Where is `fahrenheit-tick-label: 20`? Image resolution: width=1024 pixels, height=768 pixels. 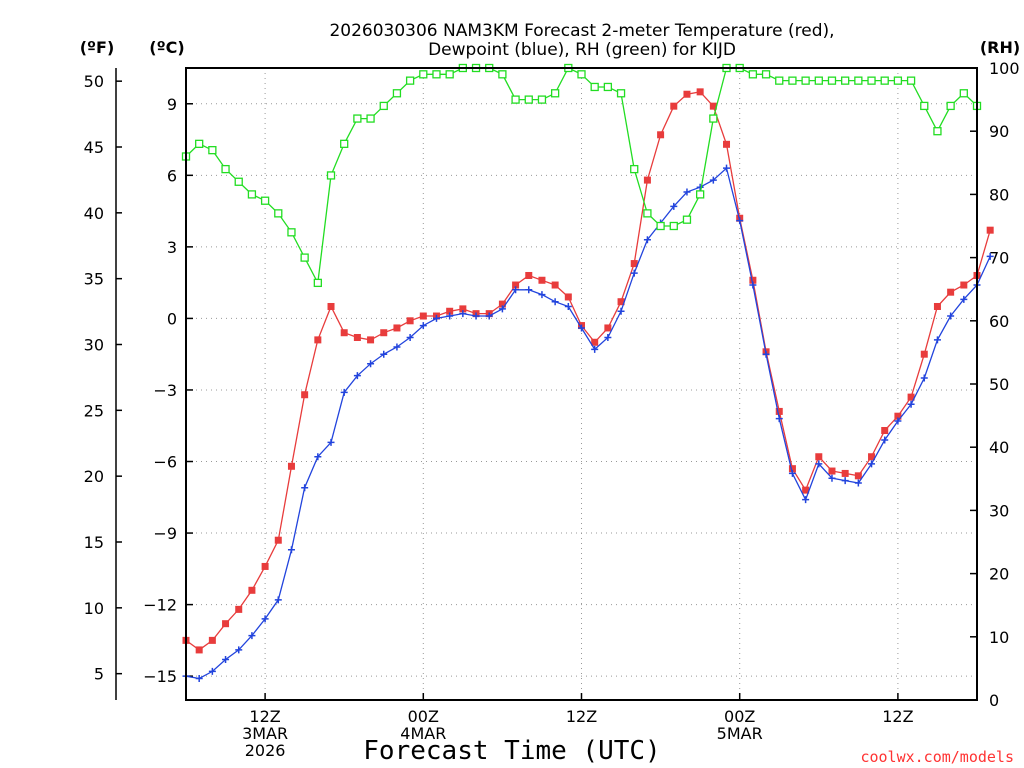
fahrenheit-tick-label: 20 is located at coordinates (94, 476).